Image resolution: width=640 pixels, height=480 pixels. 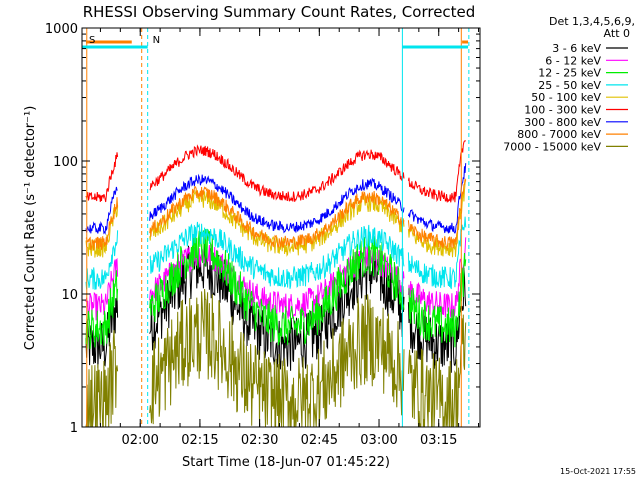 I want to click on x-tick-label: 03:00, so click(x=378, y=440).